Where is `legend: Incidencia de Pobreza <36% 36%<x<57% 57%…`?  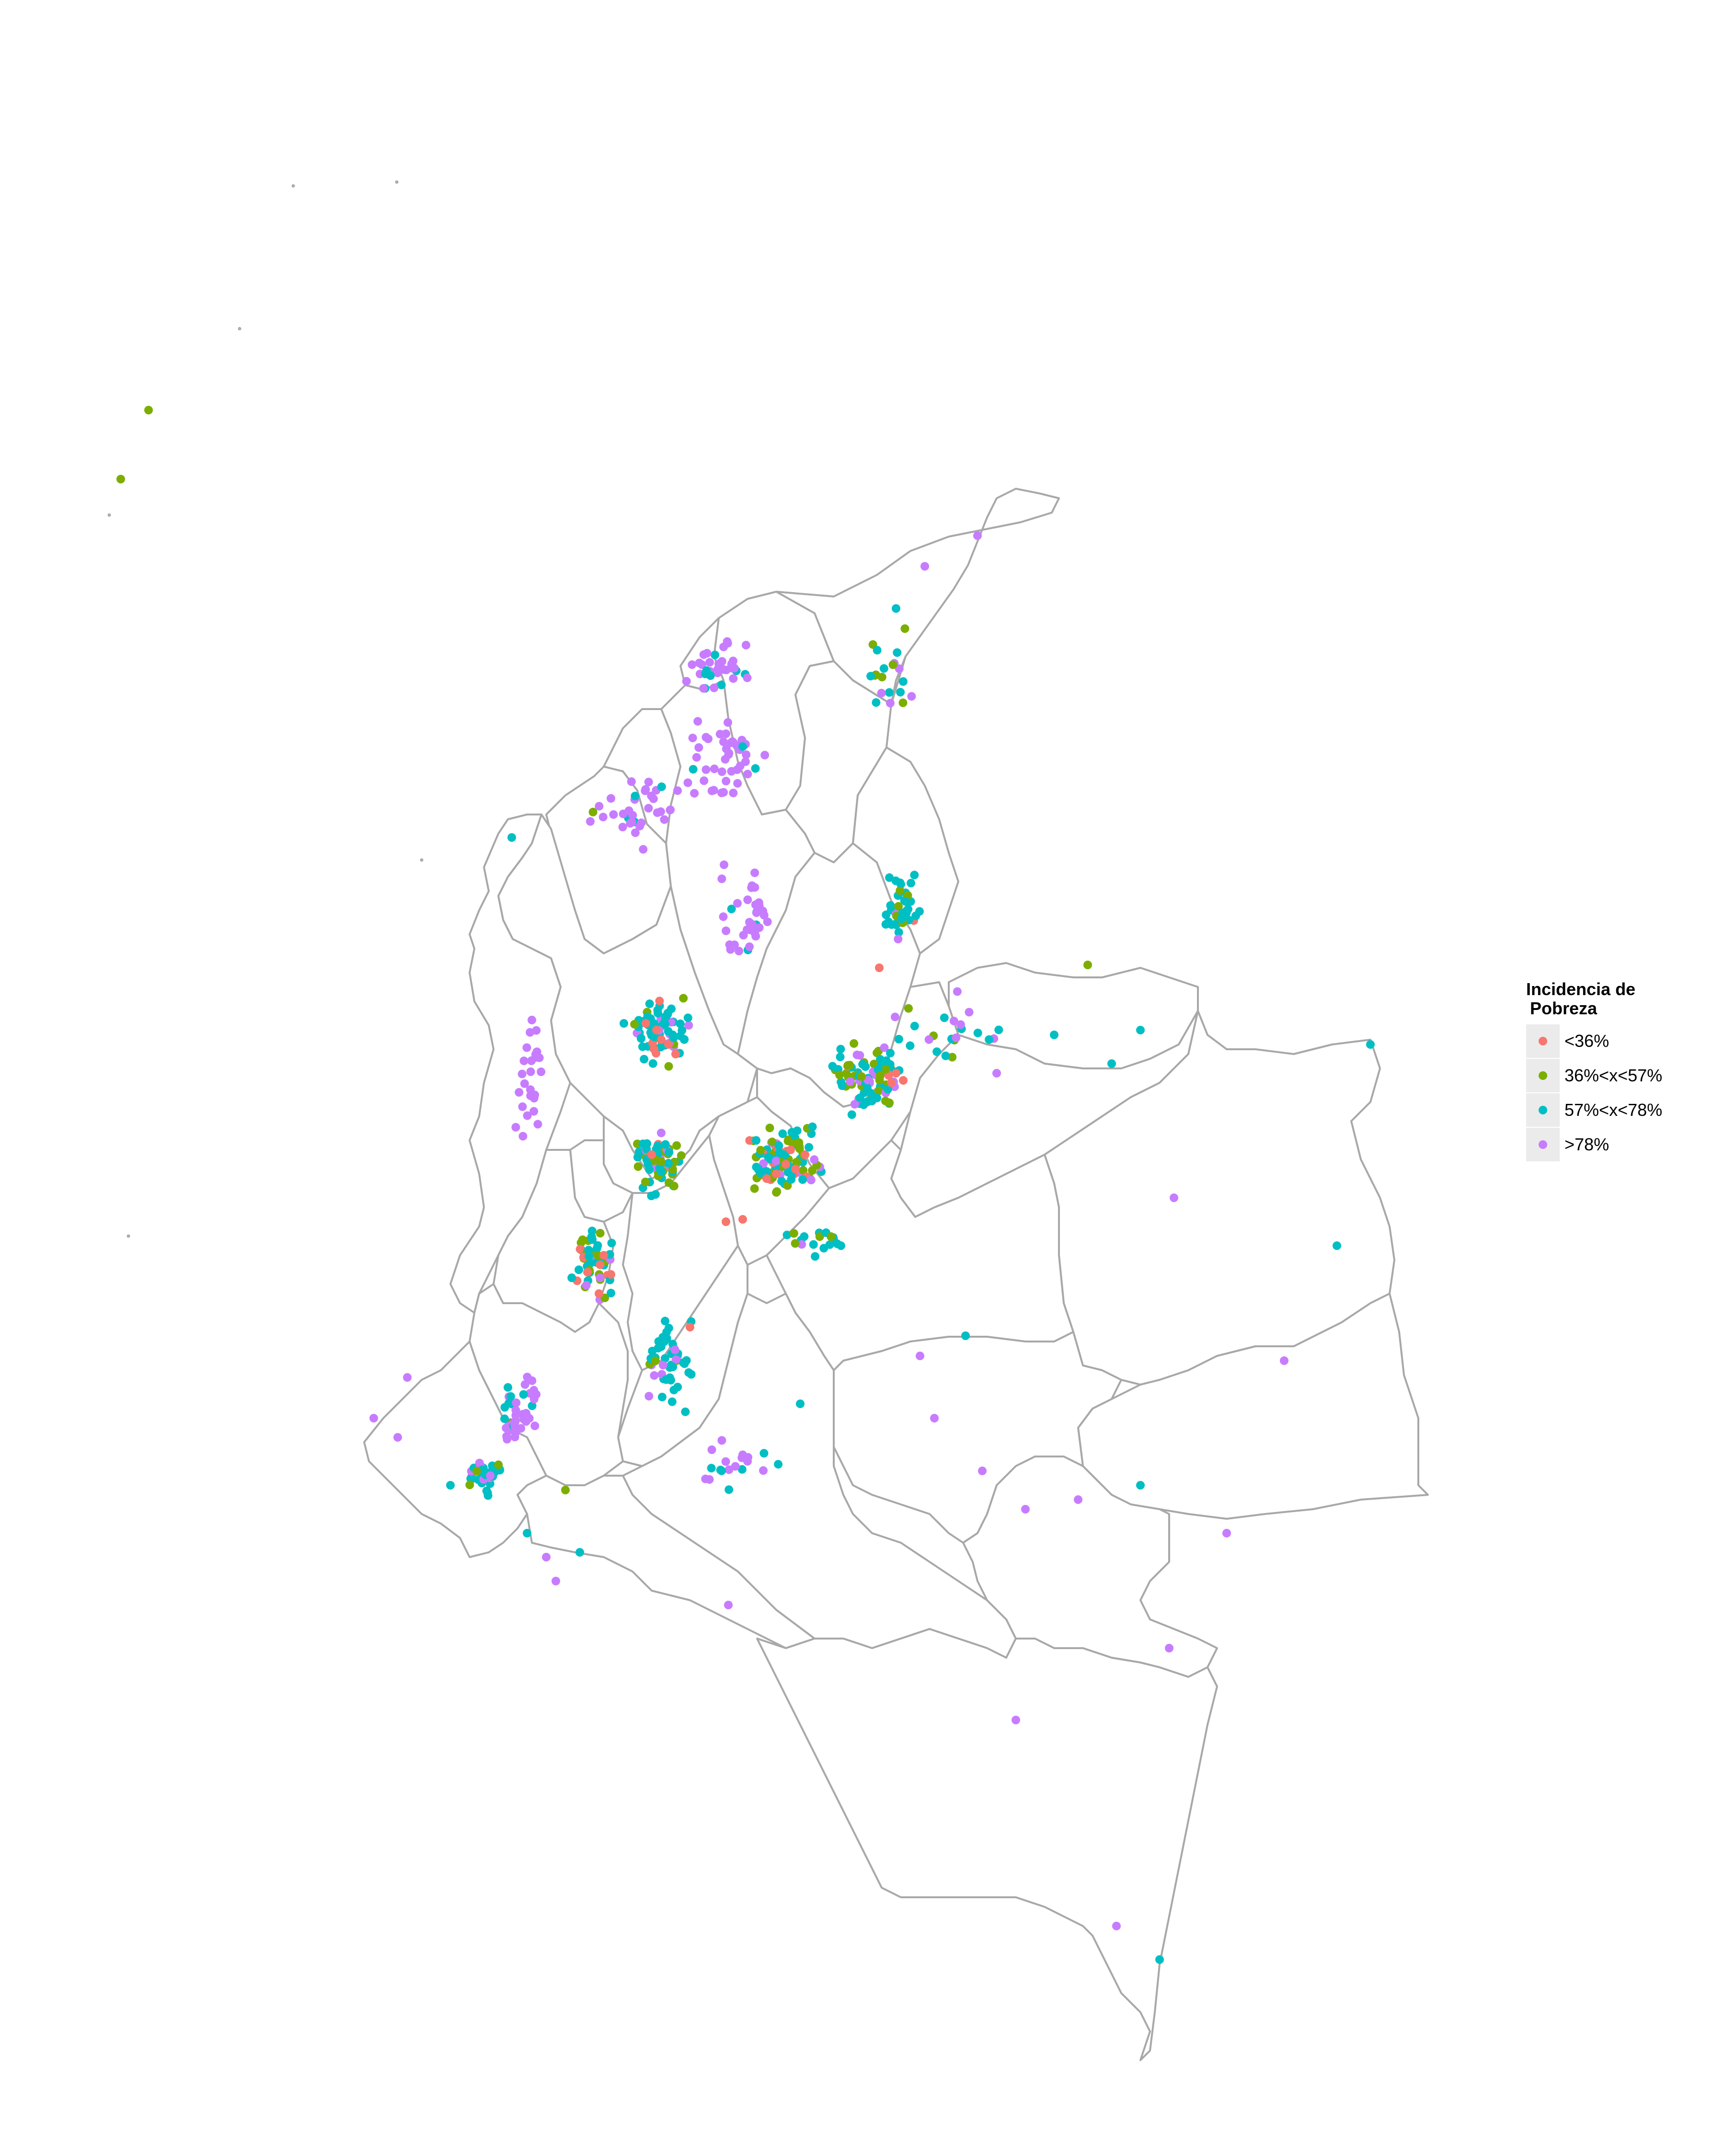
legend: Incidencia de Pobreza <36% 36%<x<57% 57%… is located at coordinates (1607, 1071).